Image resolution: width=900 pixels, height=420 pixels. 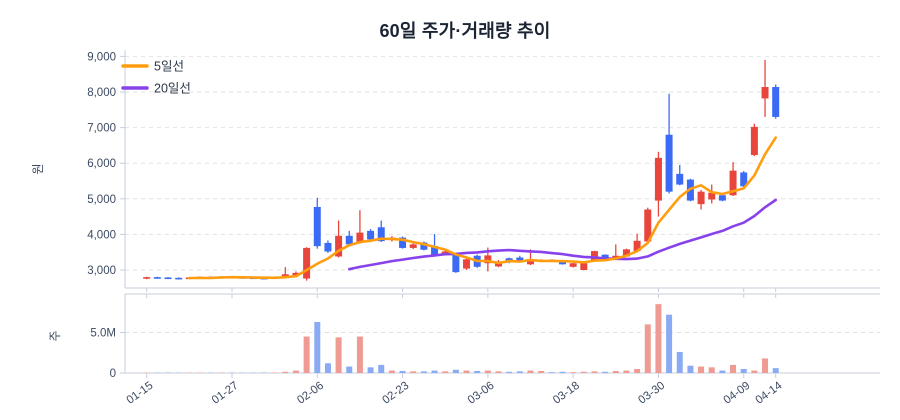 I want to click on price-axis-unit-label: 원, so click(x=38, y=168).